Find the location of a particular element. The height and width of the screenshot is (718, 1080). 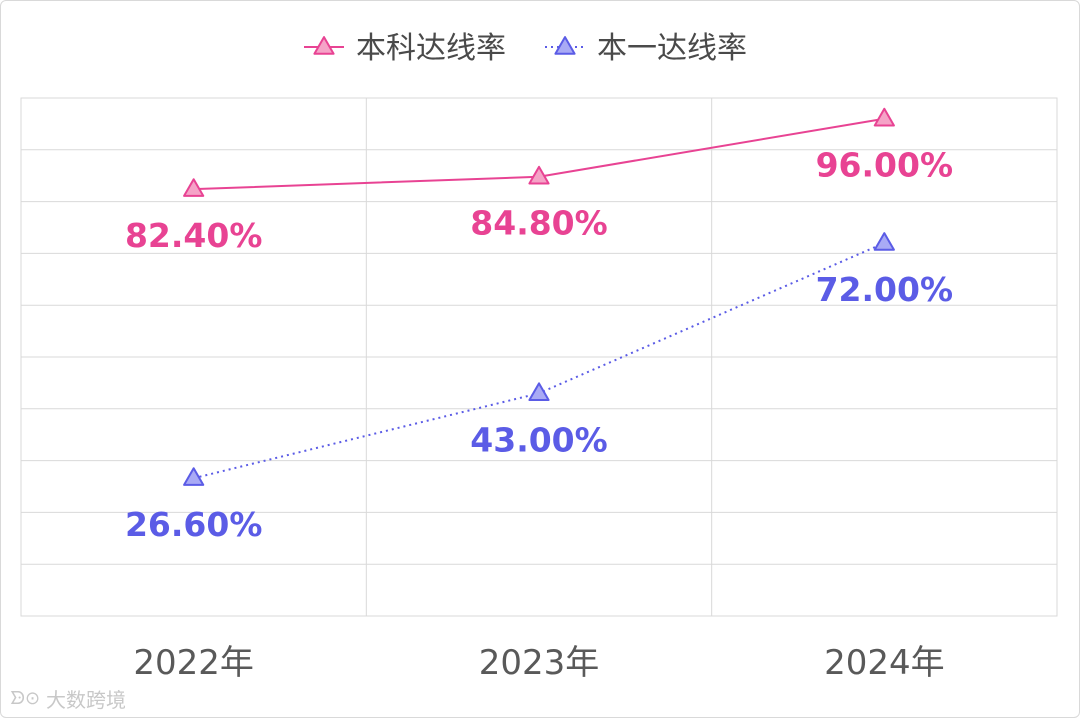

watermark-text: 大数跨境 is located at coordinates (86, 700).